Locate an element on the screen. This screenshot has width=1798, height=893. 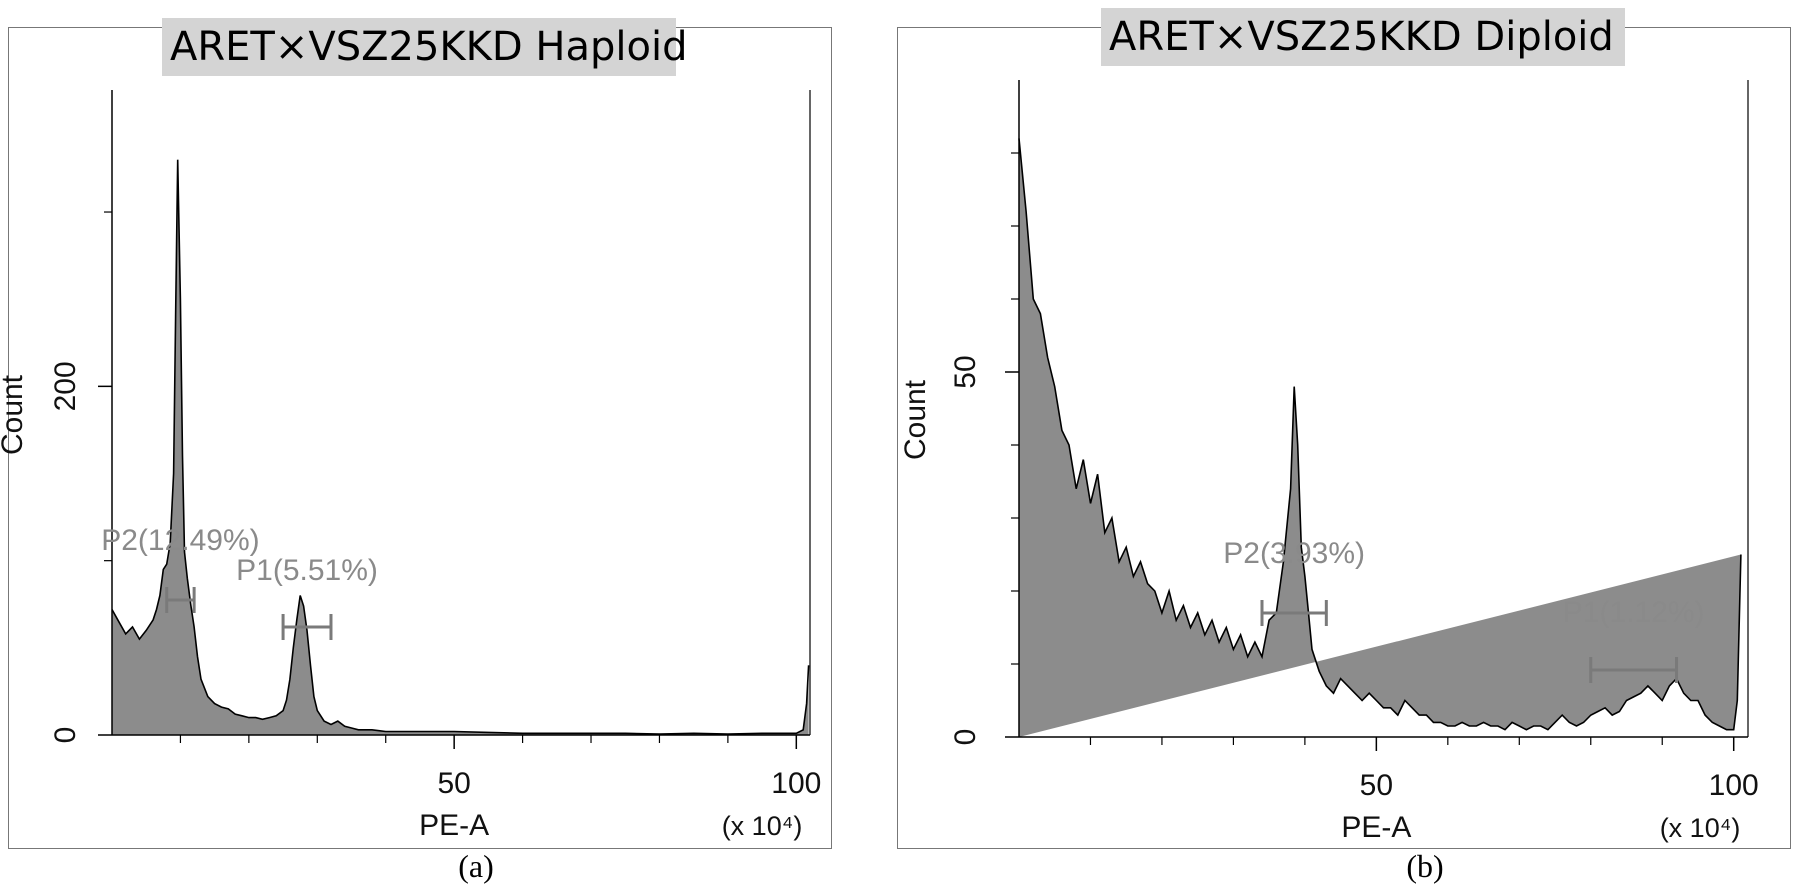
gate-label-a-1: P1(5.51%) is located at coordinates (307, 570).